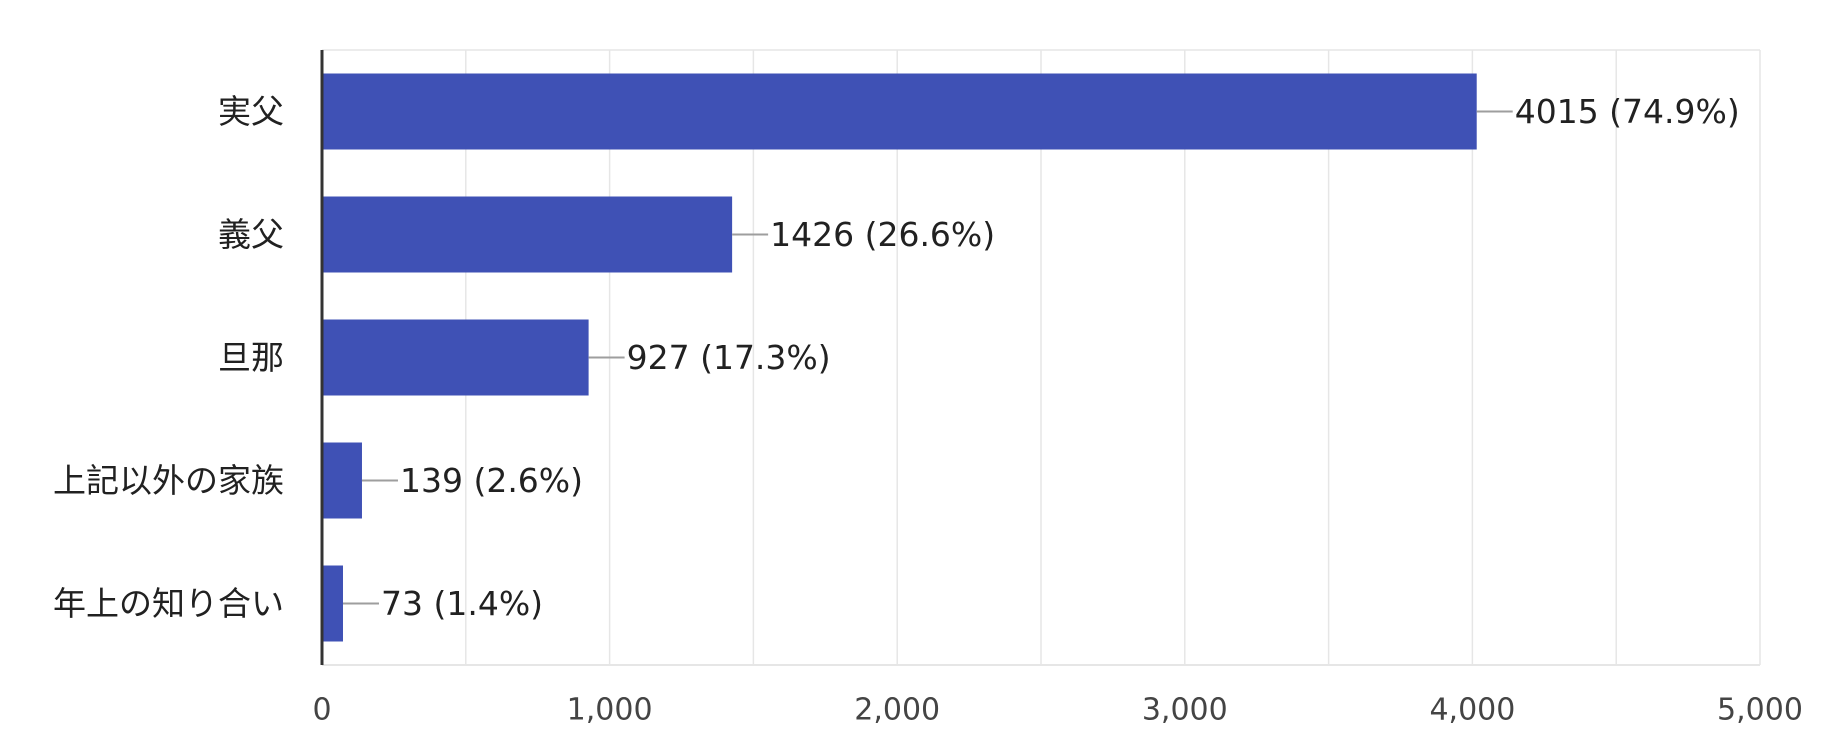 Image resolution: width=1827 pixels, height=746 pixels. Describe the element at coordinates (321, 710) in the screenshot. I see `x-tick-label: 0` at that location.